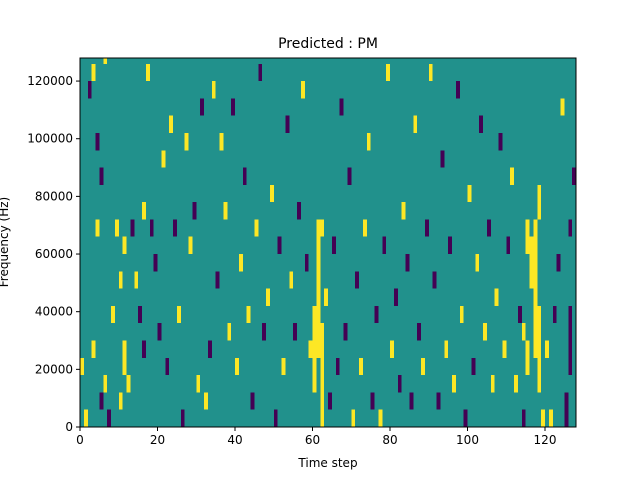 This screenshot has width=640, height=484. I want to click on y-tick-label: 0, so click(69, 427).